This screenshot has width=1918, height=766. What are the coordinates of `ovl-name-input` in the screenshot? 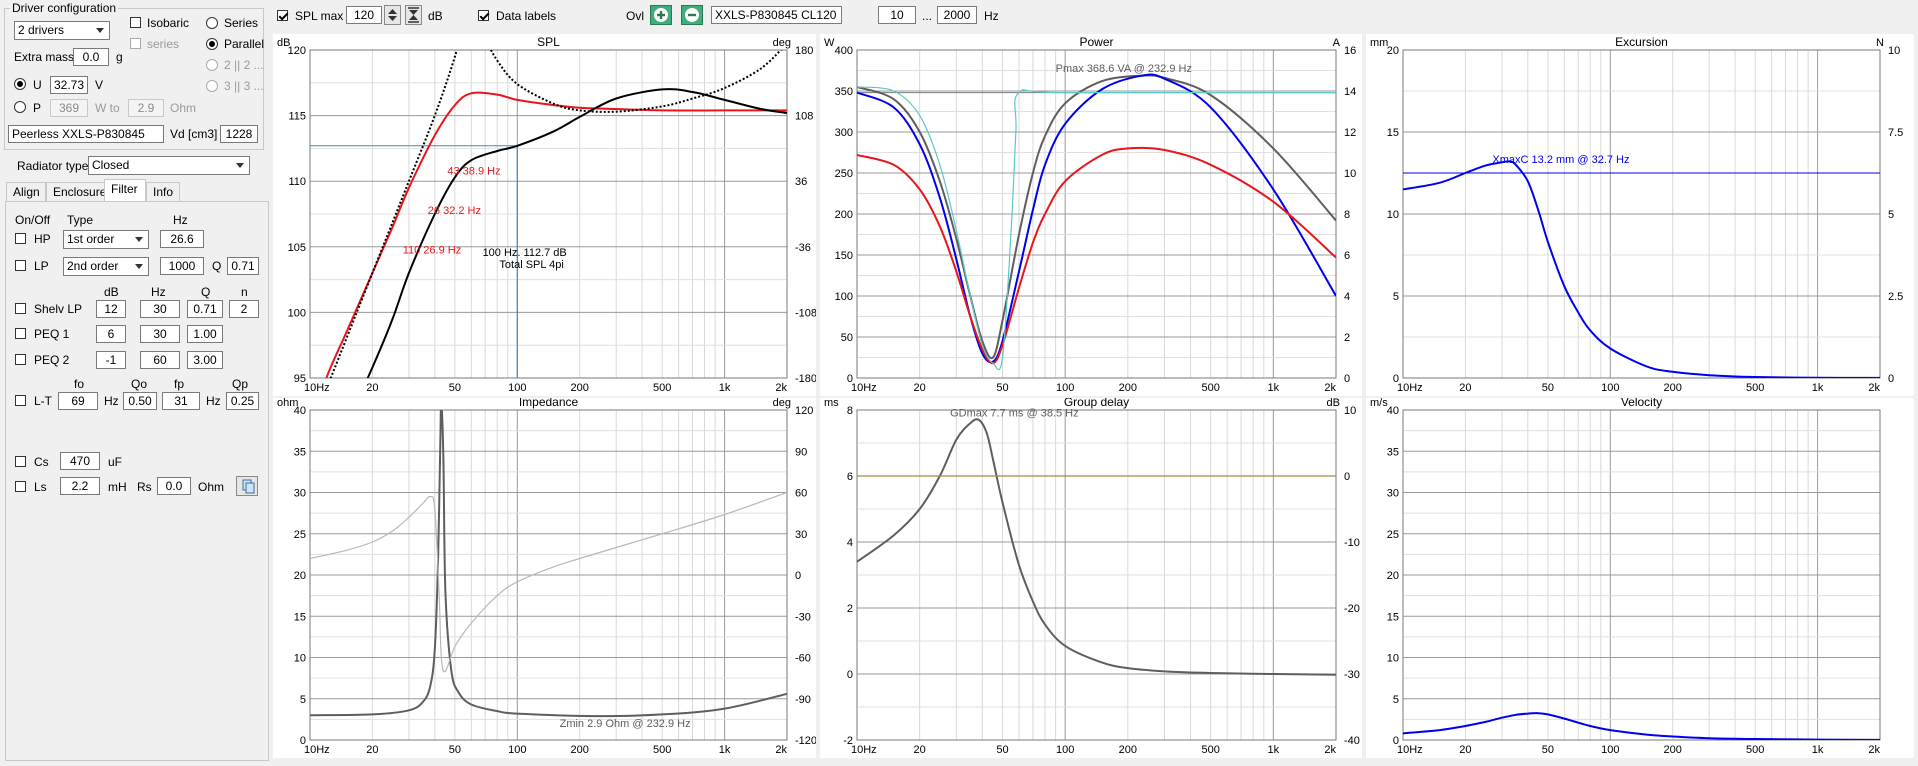 It's located at (776, 15).